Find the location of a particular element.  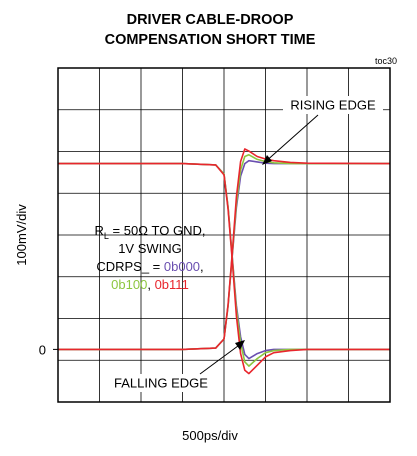

y-axis-label: 100mV/div is located at coordinates (21, 235).